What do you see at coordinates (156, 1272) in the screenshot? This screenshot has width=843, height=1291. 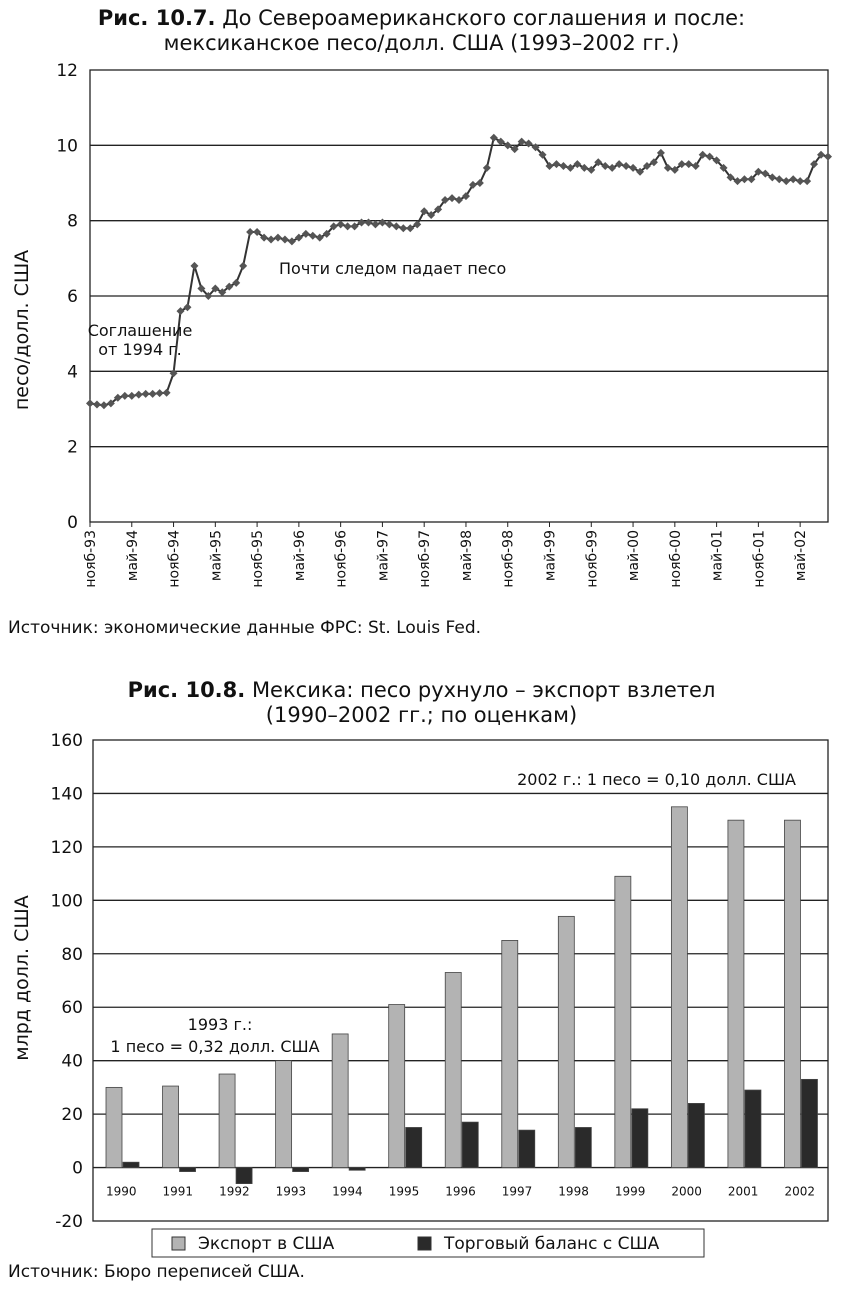 I see `chart2-source: Источник: Бюро переписей США.` at bounding box center [156, 1272].